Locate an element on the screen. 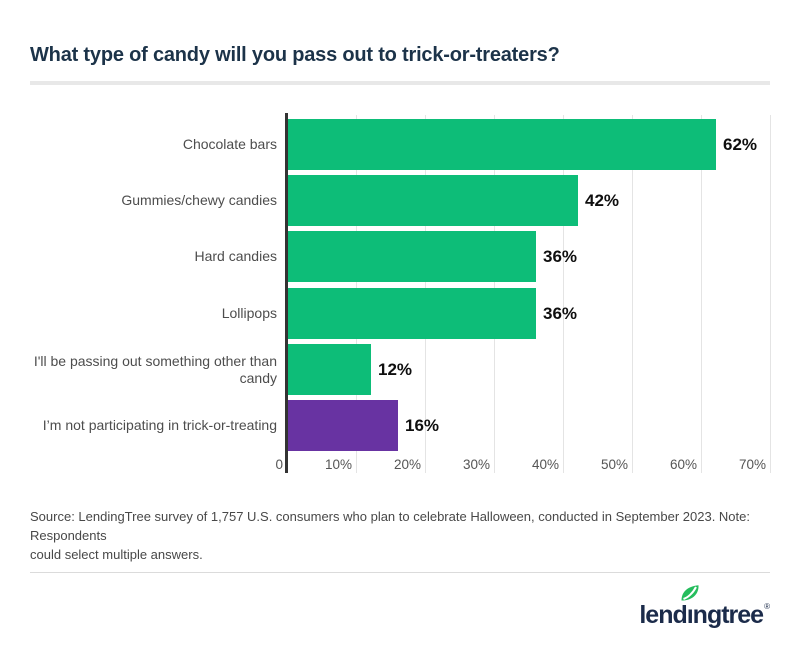 The width and height of the screenshot is (800, 645). logo-wordmark: lendıngtree is located at coordinates (701, 615).